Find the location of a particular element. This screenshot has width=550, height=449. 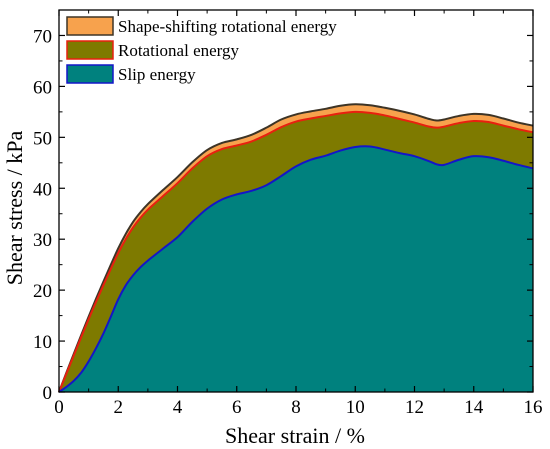

y-tick-label: 40 is located at coordinates (42, 189).